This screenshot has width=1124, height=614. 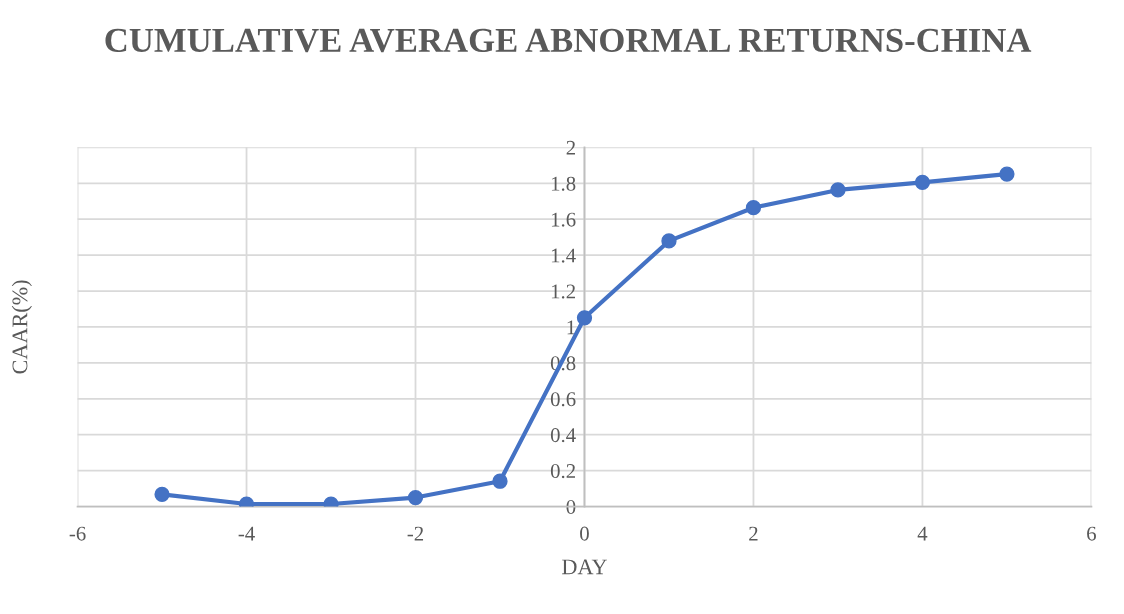 I want to click on y-tick-label: 1.2, so click(x=563, y=291).